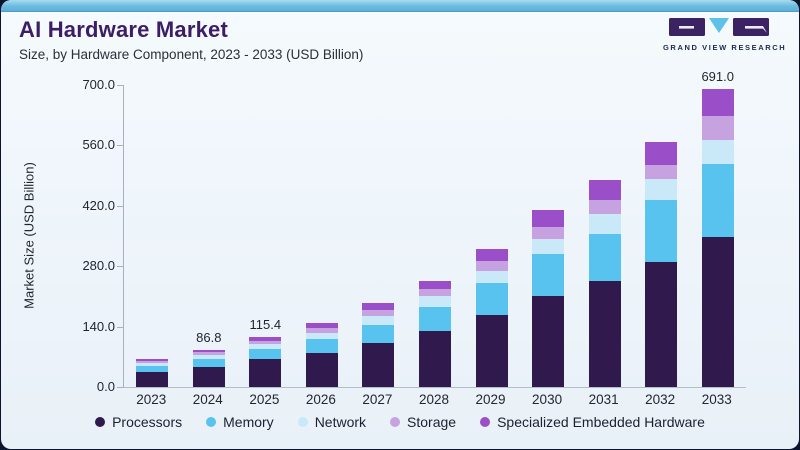  I want to click on bar-slot-2031, so click(604, 236).